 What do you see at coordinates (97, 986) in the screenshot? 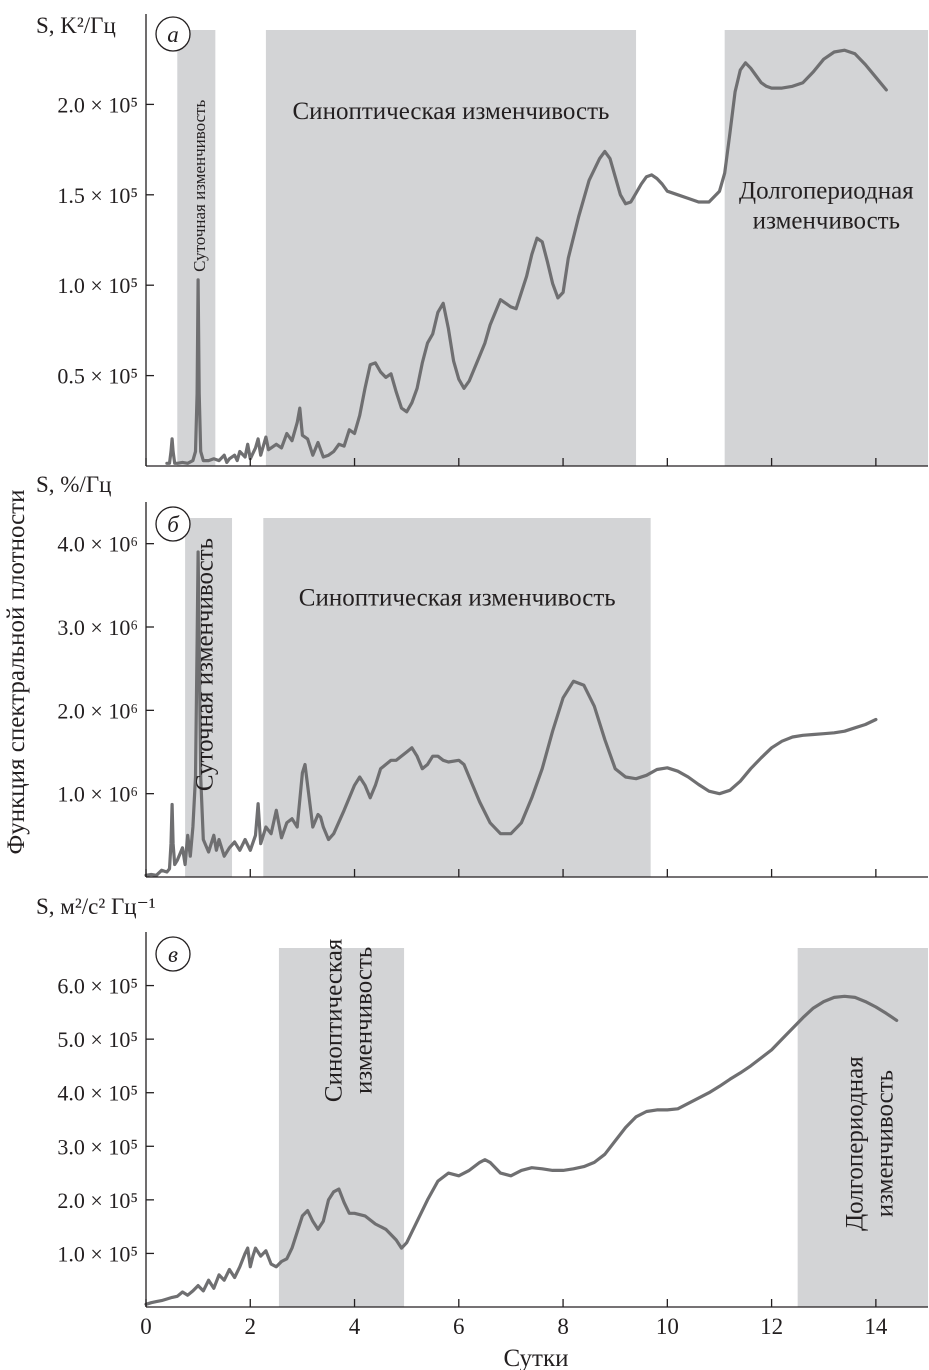
I see `y-tick-label: 6.0 × 10⁵` at bounding box center [97, 986].